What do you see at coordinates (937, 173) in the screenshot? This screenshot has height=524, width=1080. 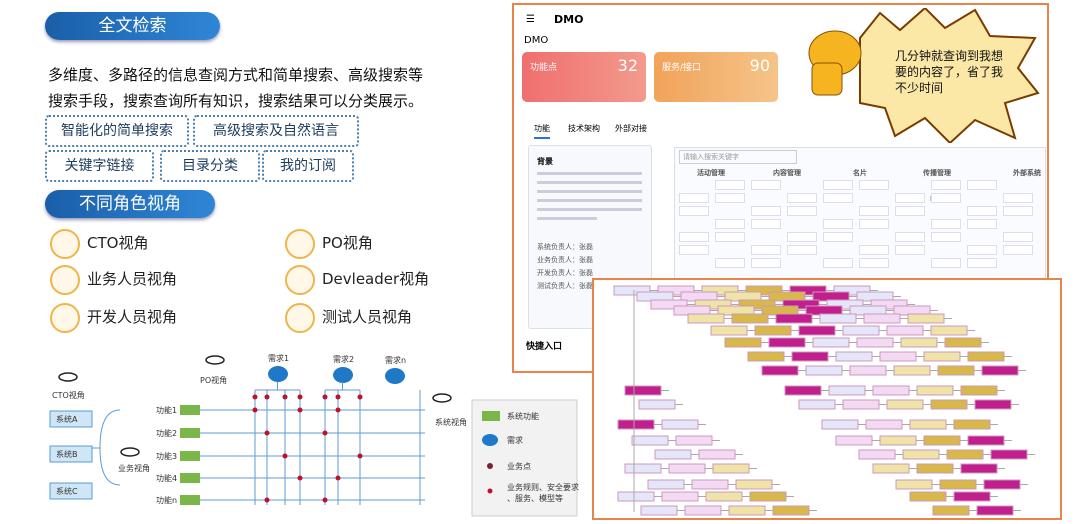 I see `column-title: 传播管理` at bounding box center [937, 173].